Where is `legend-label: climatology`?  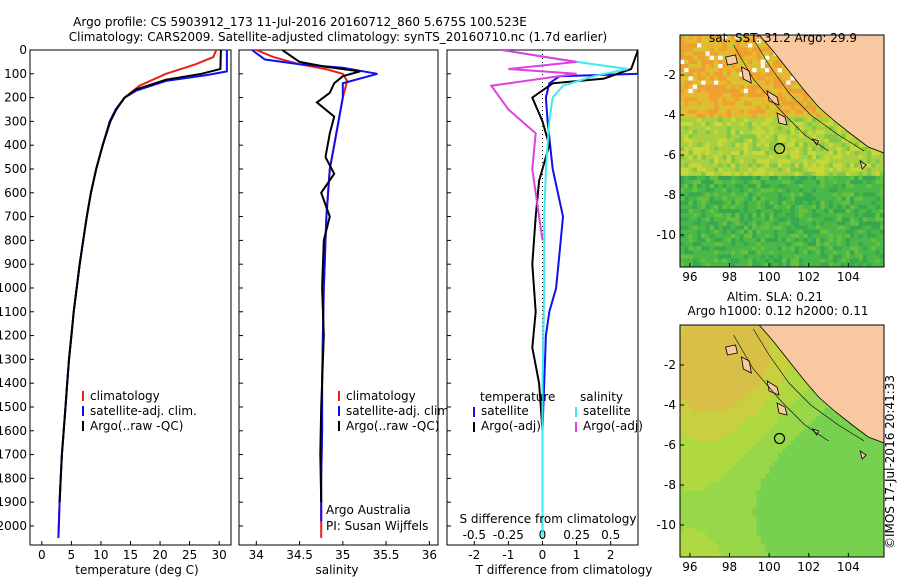
legend-label: climatology is located at coordinates (125, 396).